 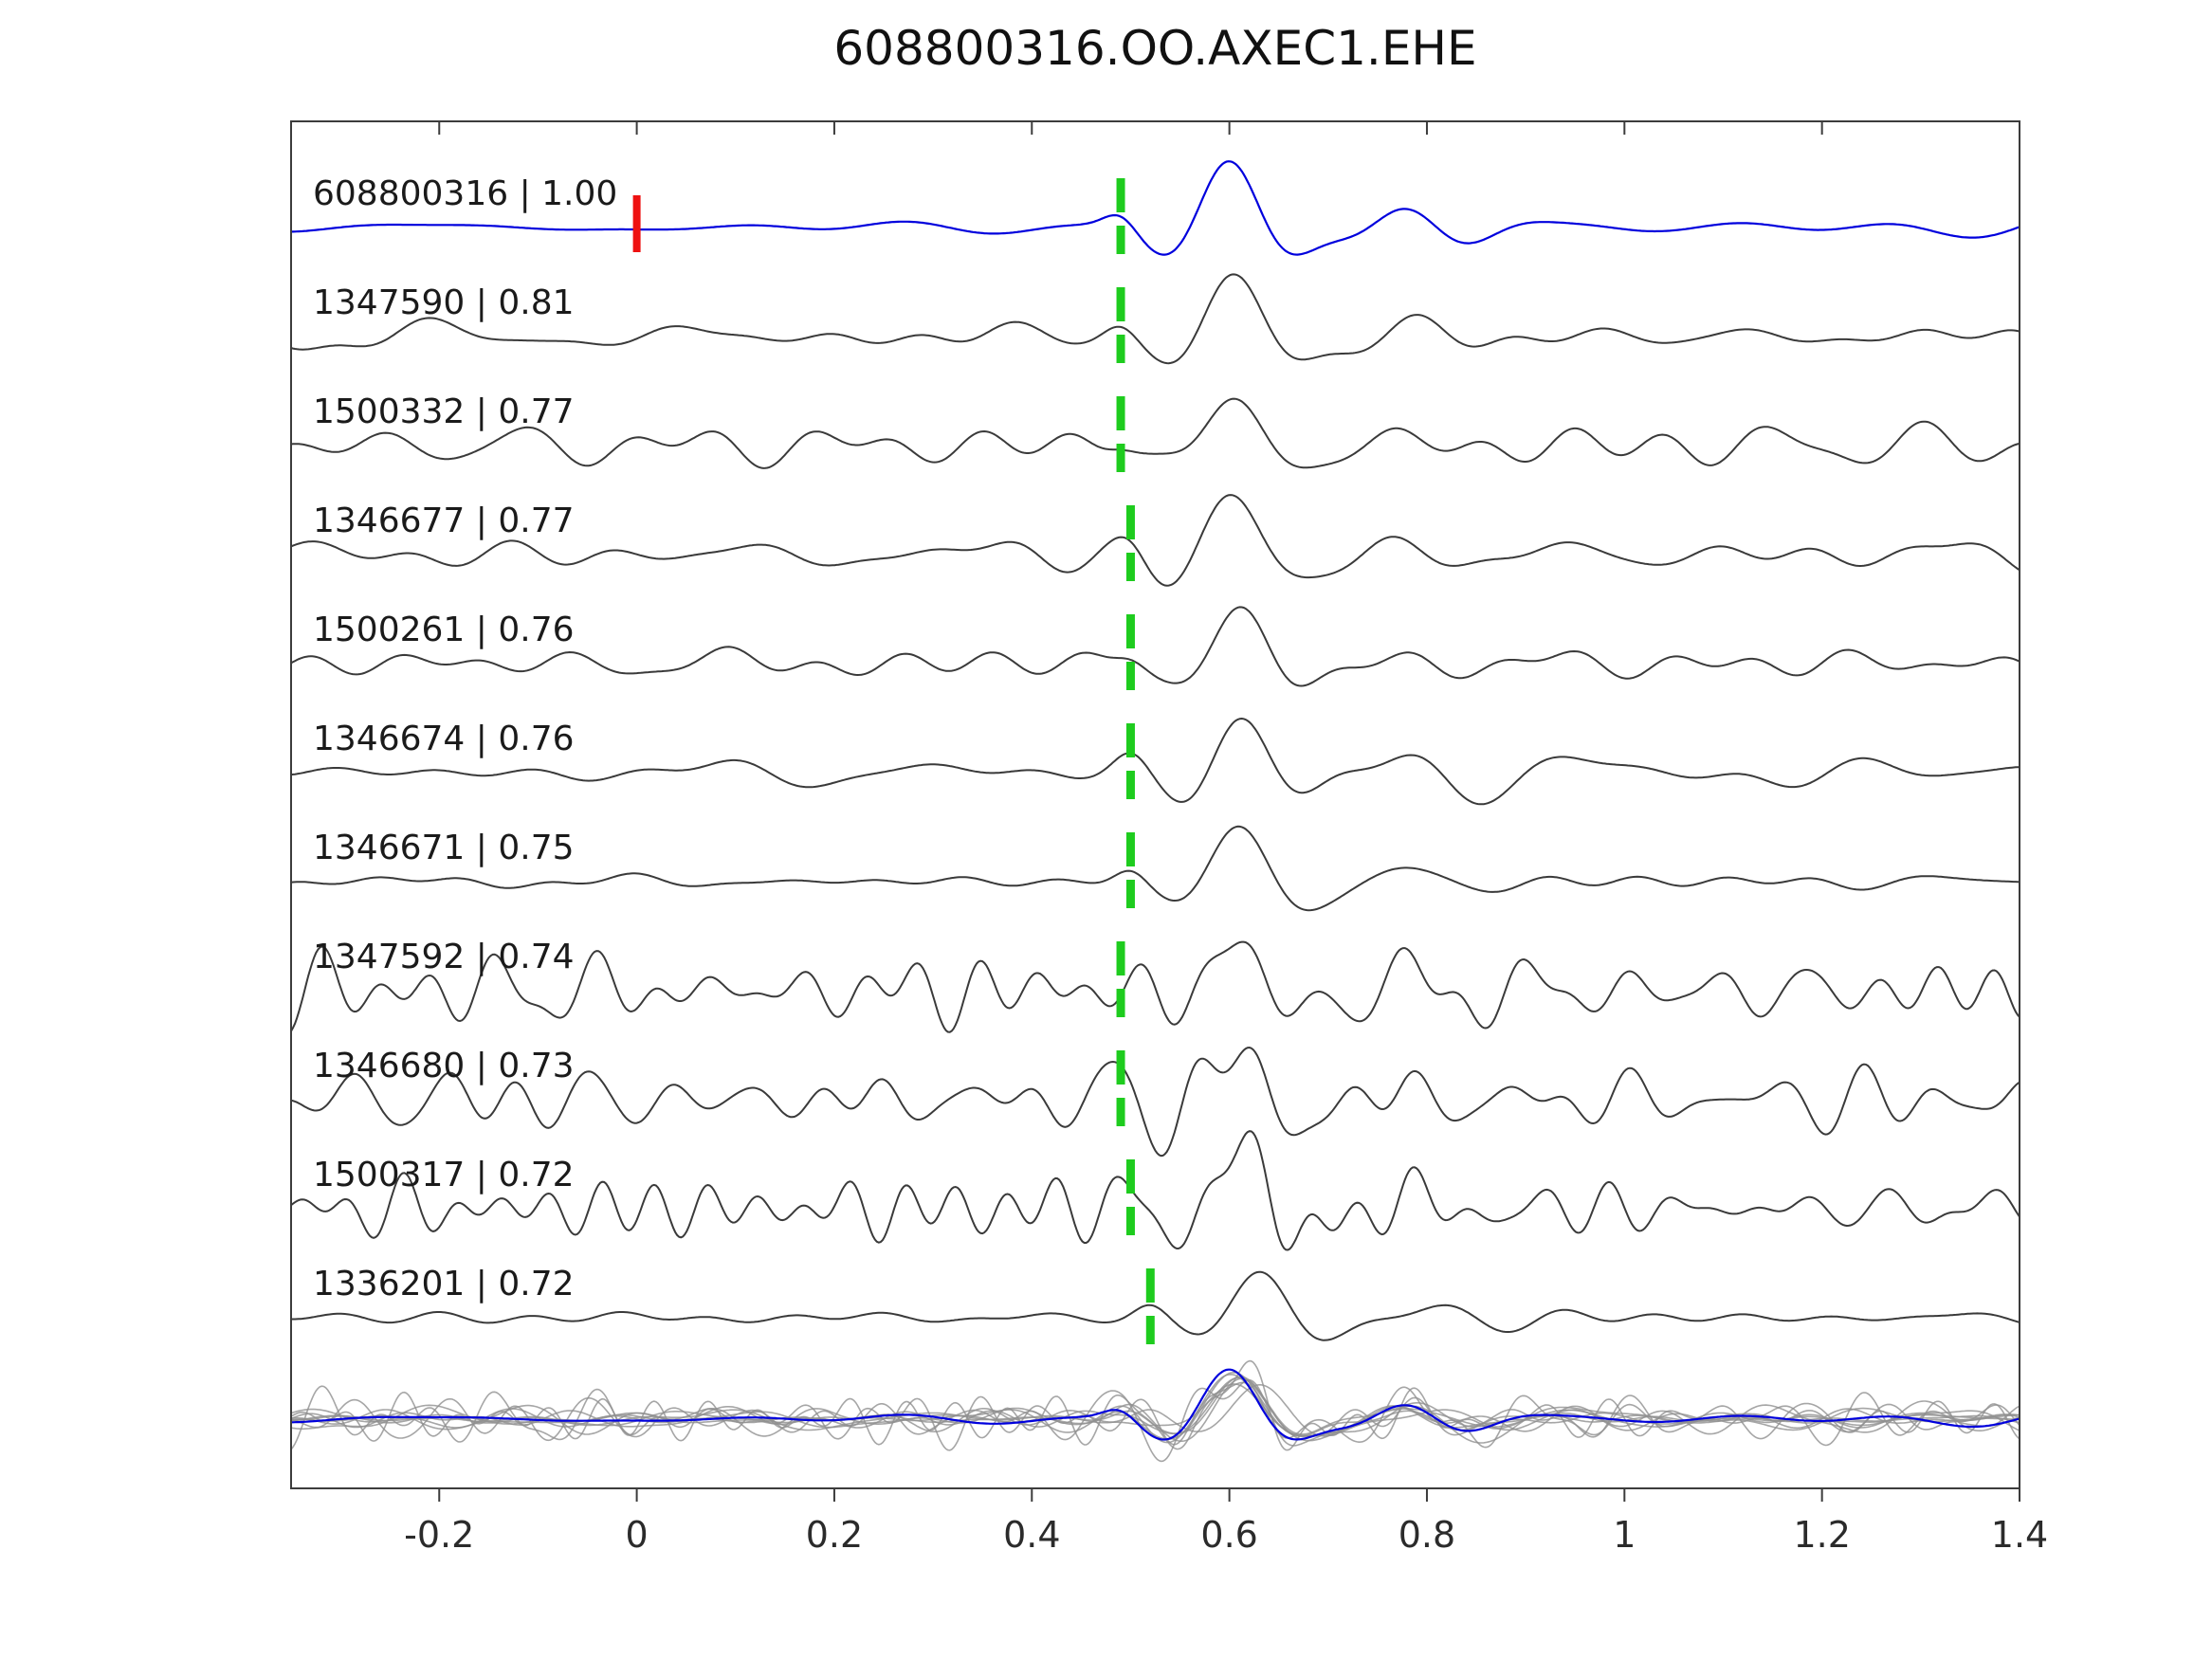 I want to click on trace-label: 1500261 | 0.76, so click(x=444, y=630).